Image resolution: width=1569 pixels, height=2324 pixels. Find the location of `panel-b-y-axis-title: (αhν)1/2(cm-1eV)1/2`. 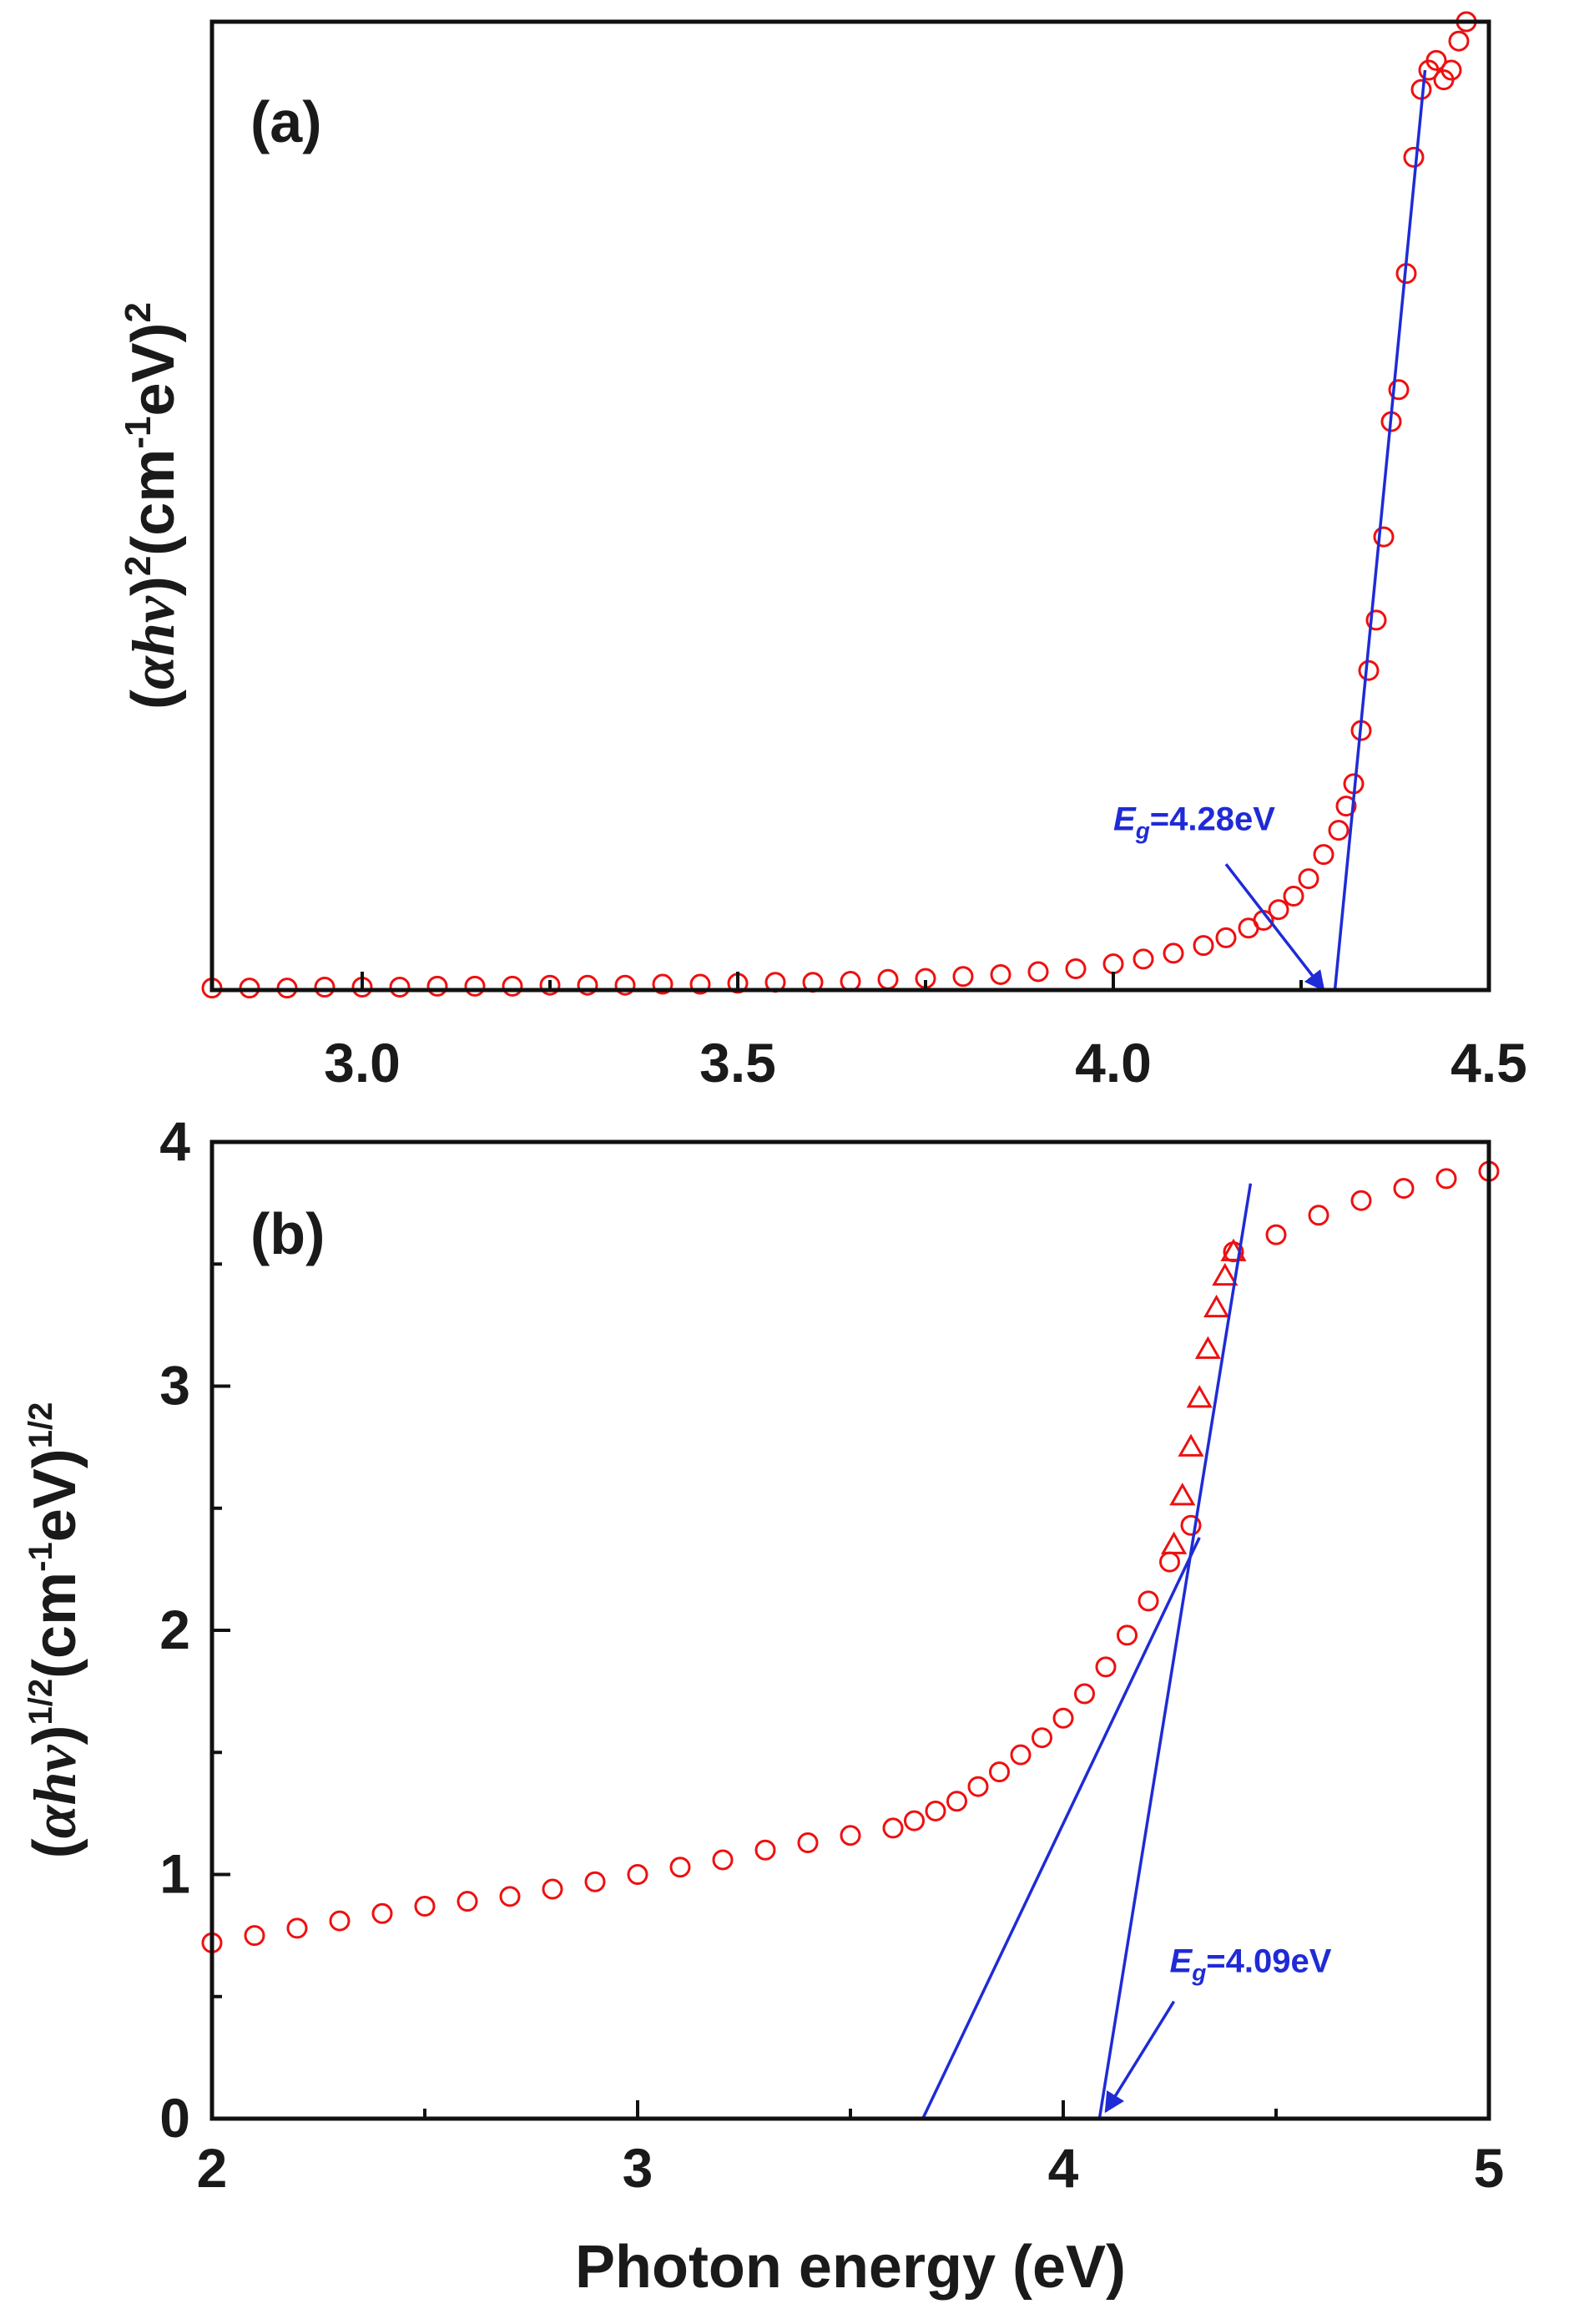

panel-b-y-axis-title: (αhν)1/2(cm-1eV)1/2 is located at coordinates (55, 1630).